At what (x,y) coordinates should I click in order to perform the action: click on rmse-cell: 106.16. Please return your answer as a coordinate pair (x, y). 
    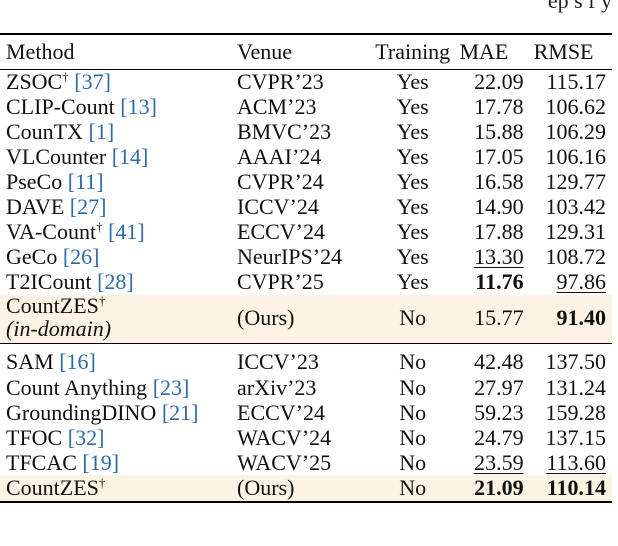
    Looking at the image, I should click on (576, 156).